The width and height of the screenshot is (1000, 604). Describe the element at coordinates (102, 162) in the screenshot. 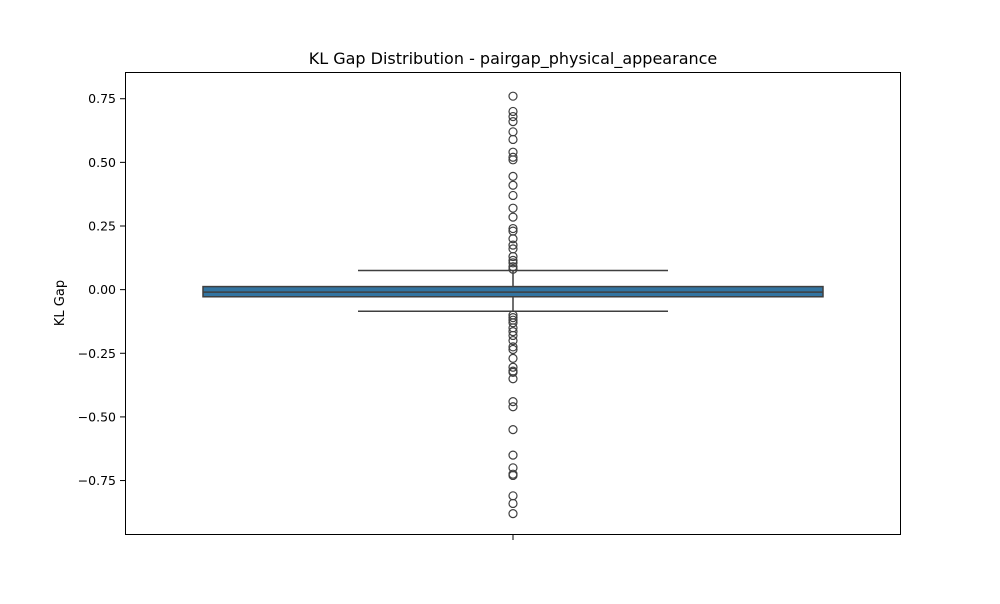

I see `y-tick-label: 0.50` at that location.